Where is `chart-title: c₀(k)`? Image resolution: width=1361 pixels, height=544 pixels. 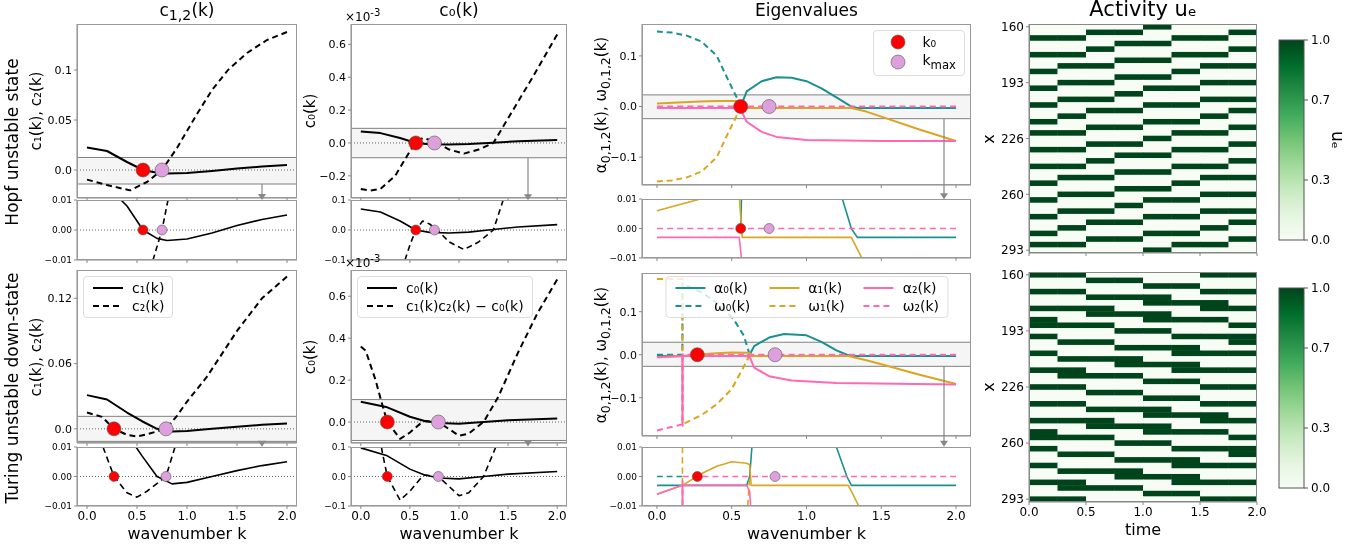 chart-title: c₀(k) is located at coordinates (459, 10).